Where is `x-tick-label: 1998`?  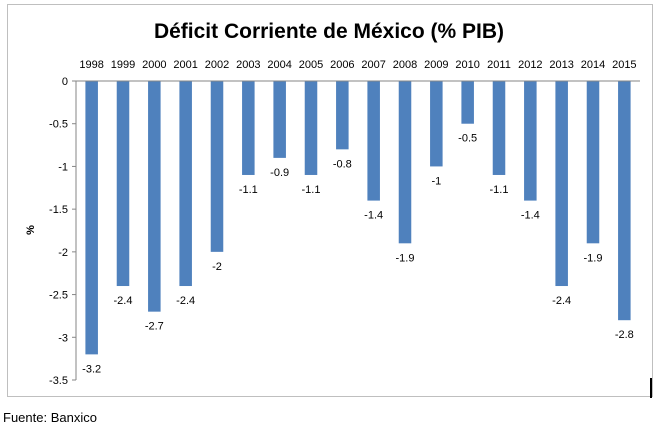 x-tick-label: 1998 is located at coordinates (91, 65).